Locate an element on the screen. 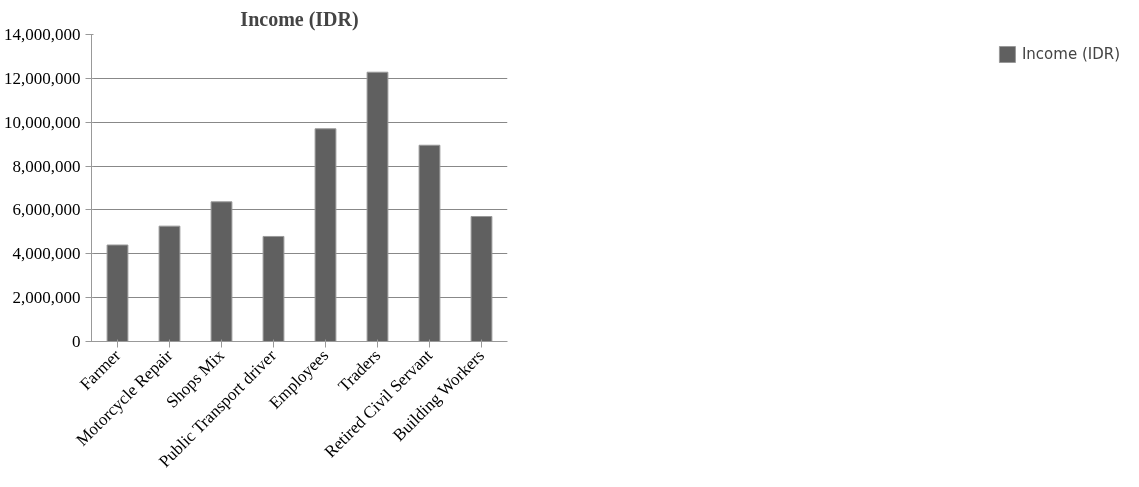 This screenshot has height=487, width=1139. legend-label: Income (IDR) is located at coordinates (1070, 54).